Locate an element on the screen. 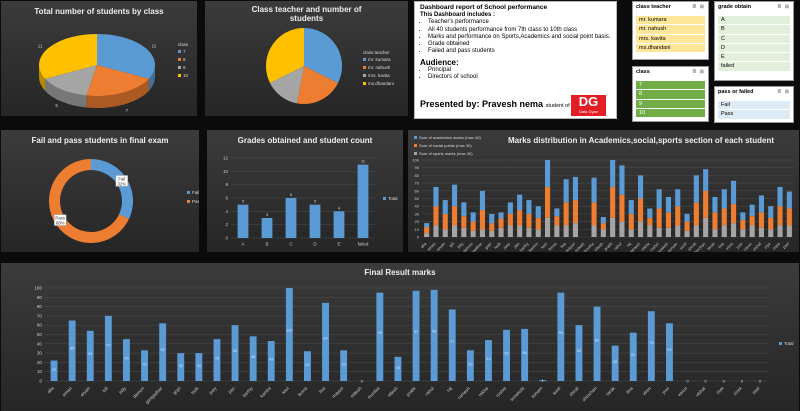 The width and height of the screenshot is (800, 411). pass-failed-slicer: pass or failed ≣ ⊠ Fail Pass is located at coordinates (754, 104).